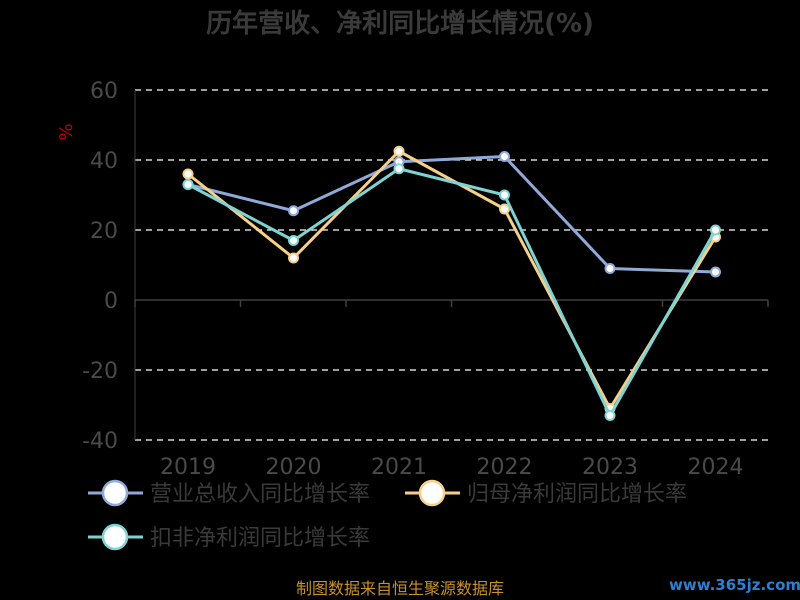 Image resolution: width=800 pixels, height=600 pixels. What do you see at coordinates (400, 23) in the screenshot?
I see `chart-title: 历年营收、净利同比增长情况(%)` at bounding box center [400, 23].